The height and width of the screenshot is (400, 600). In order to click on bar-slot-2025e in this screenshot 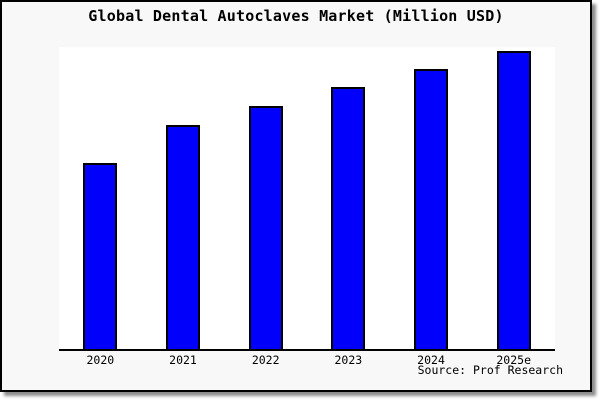, I will do `click(513, 199)`.